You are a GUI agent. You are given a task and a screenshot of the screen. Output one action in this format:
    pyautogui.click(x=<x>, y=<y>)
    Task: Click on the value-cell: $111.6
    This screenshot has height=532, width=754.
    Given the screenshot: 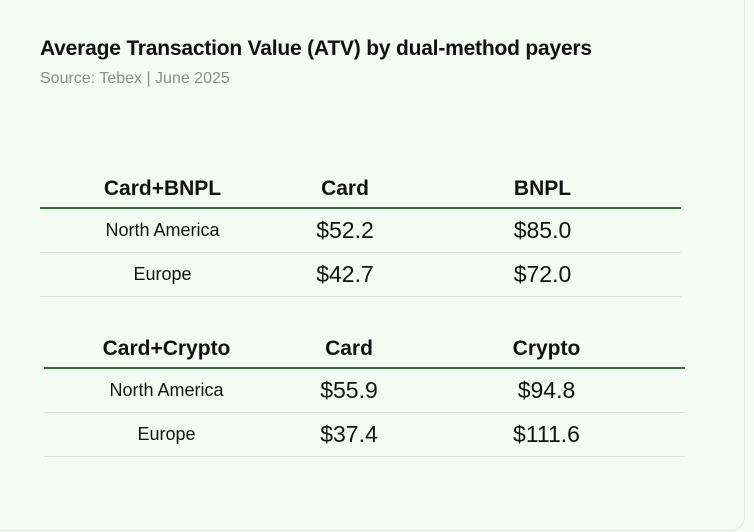 What is the action you would take?
    pyautogui.click(x=546, y=434)
    